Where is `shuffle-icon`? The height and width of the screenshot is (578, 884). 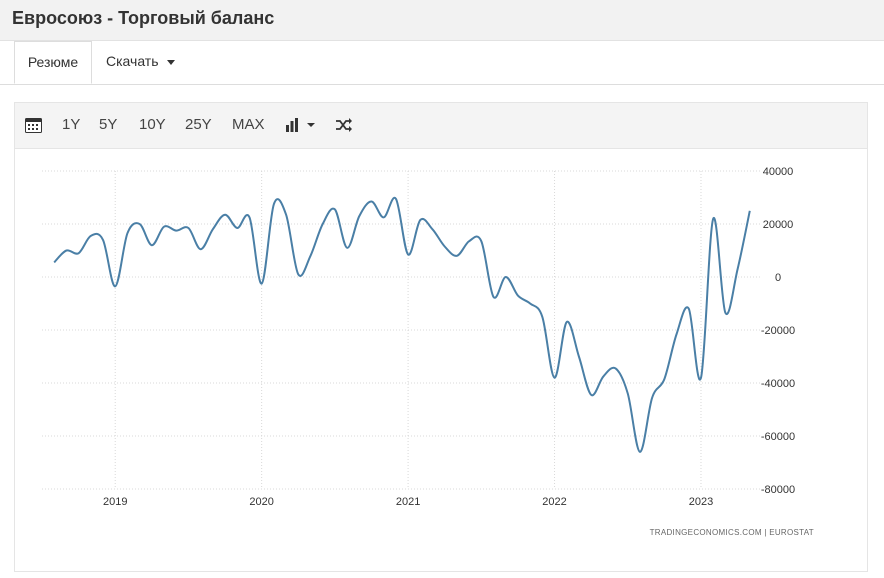 shuffle-icon is located at coordinates (344, 127).